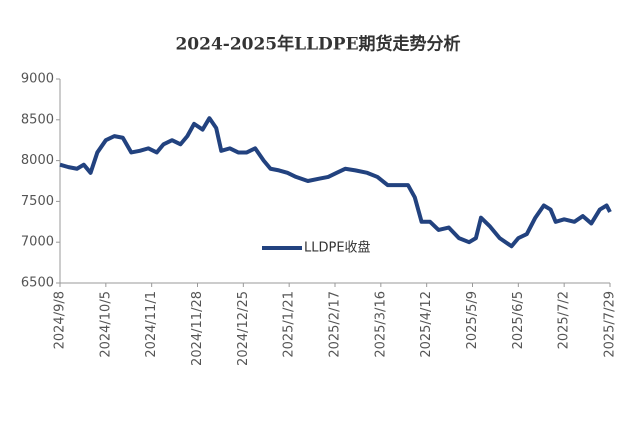 The image size is (626, 429). Describe the element at coordinates (518, 320) in the screenshot. I see `x-tick-label: 2025/6/5` at that location.